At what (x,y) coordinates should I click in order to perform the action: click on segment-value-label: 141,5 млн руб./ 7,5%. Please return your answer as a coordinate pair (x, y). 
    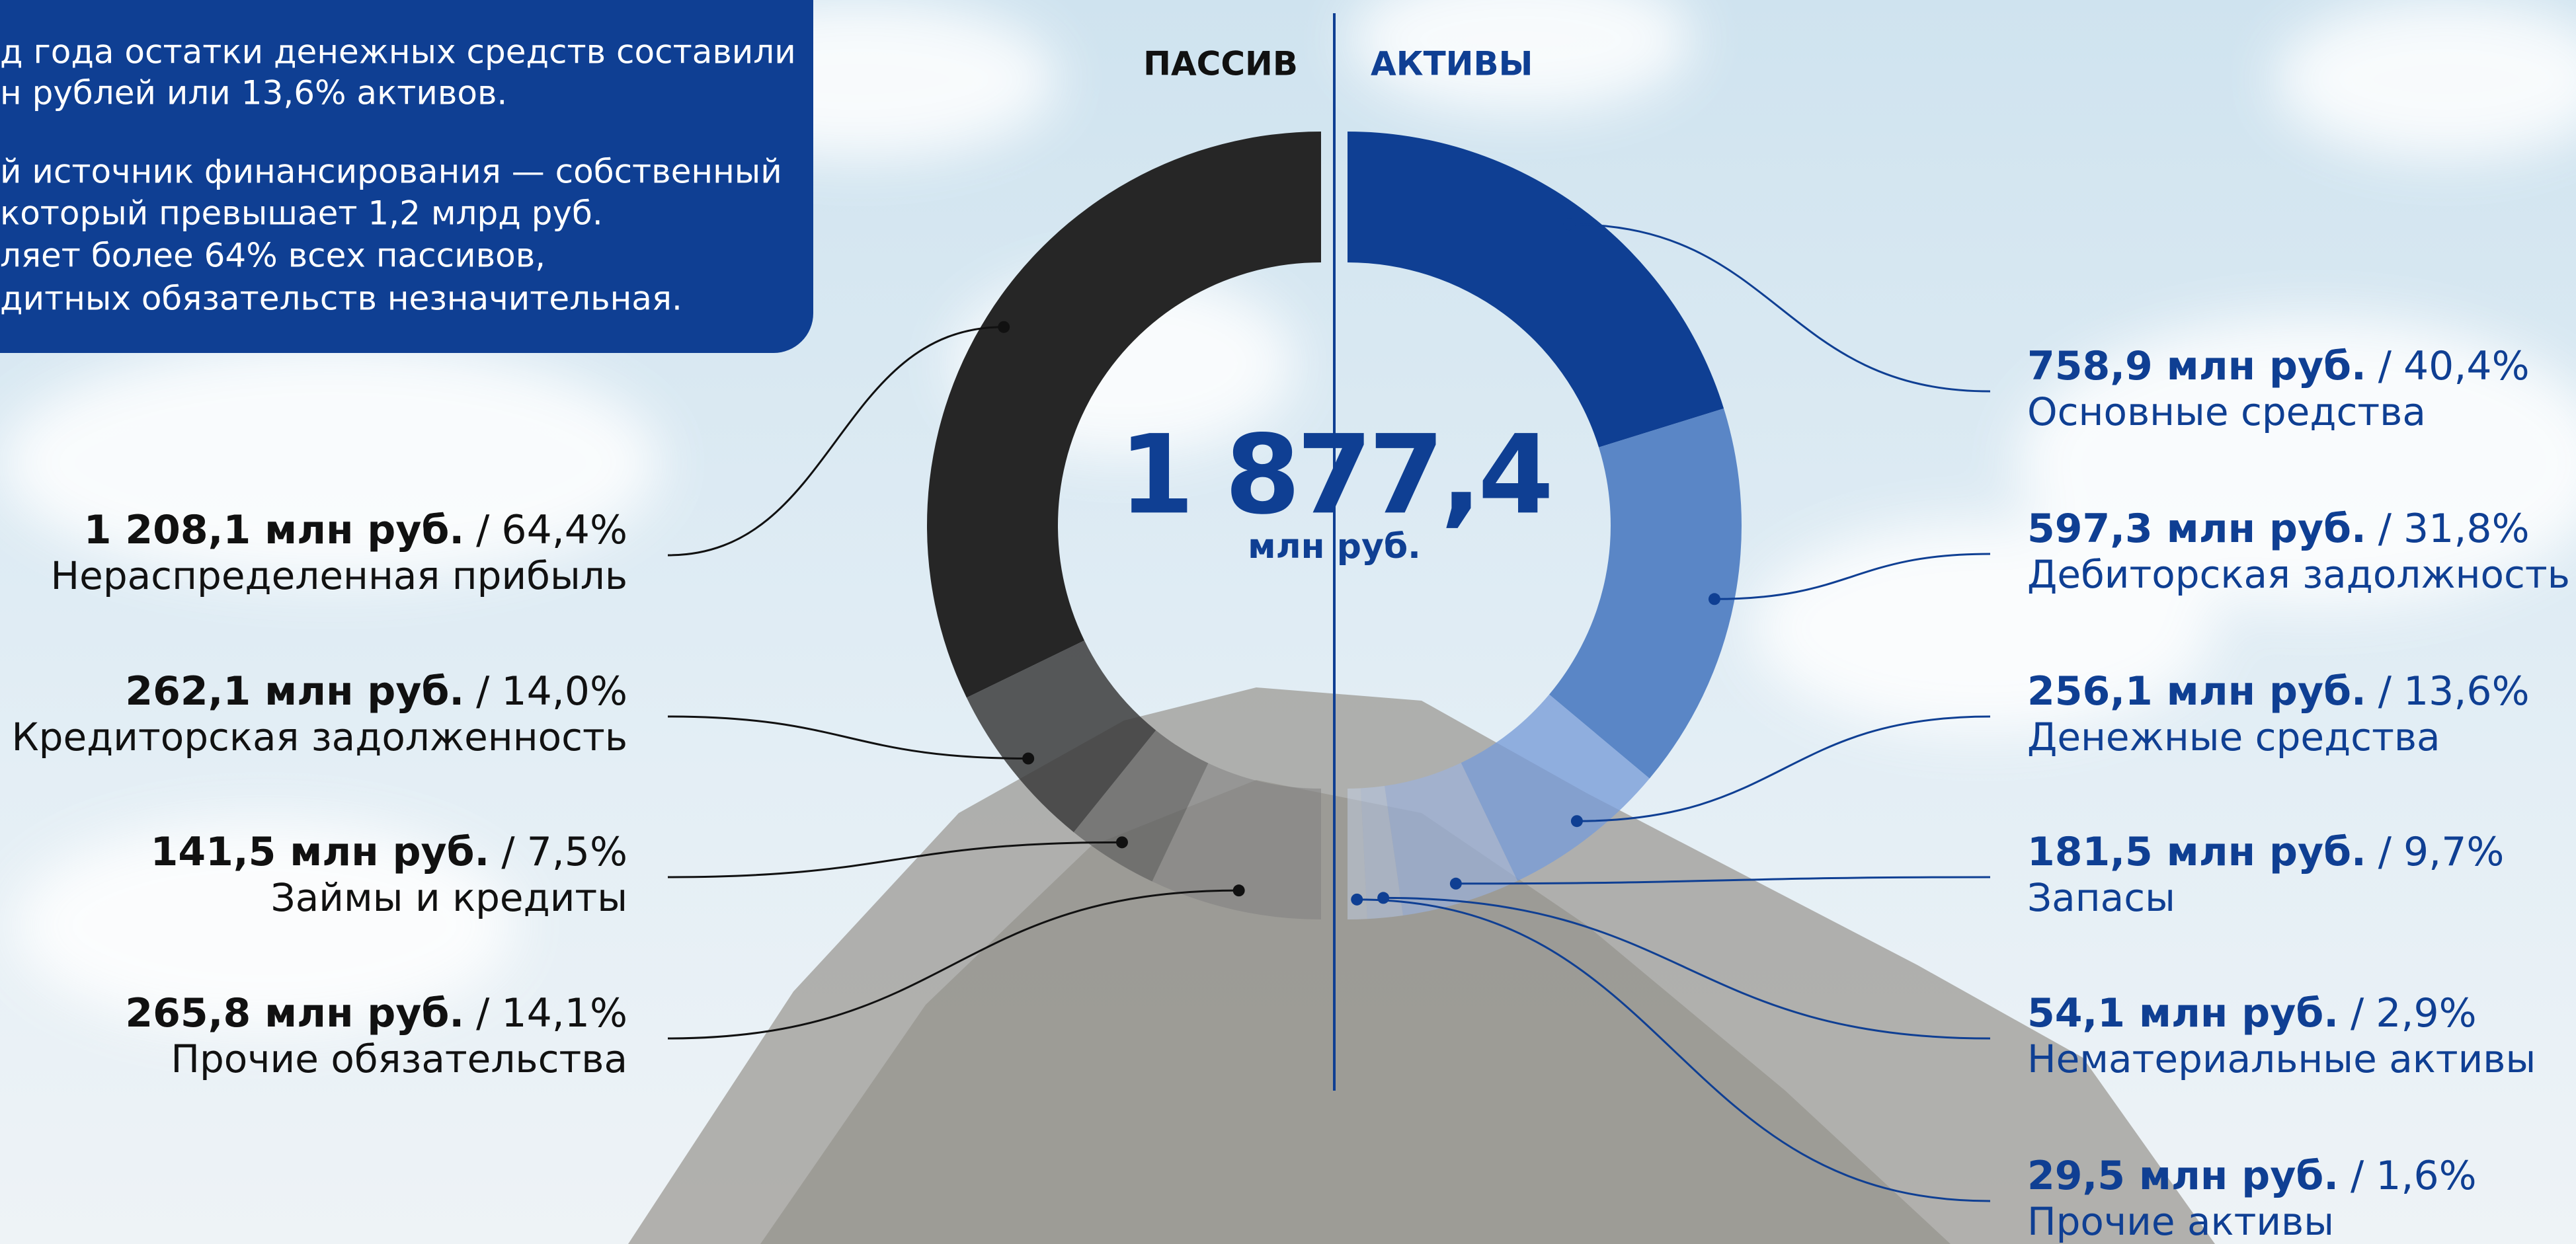
    Looking at the image, I should click on (389, 852).